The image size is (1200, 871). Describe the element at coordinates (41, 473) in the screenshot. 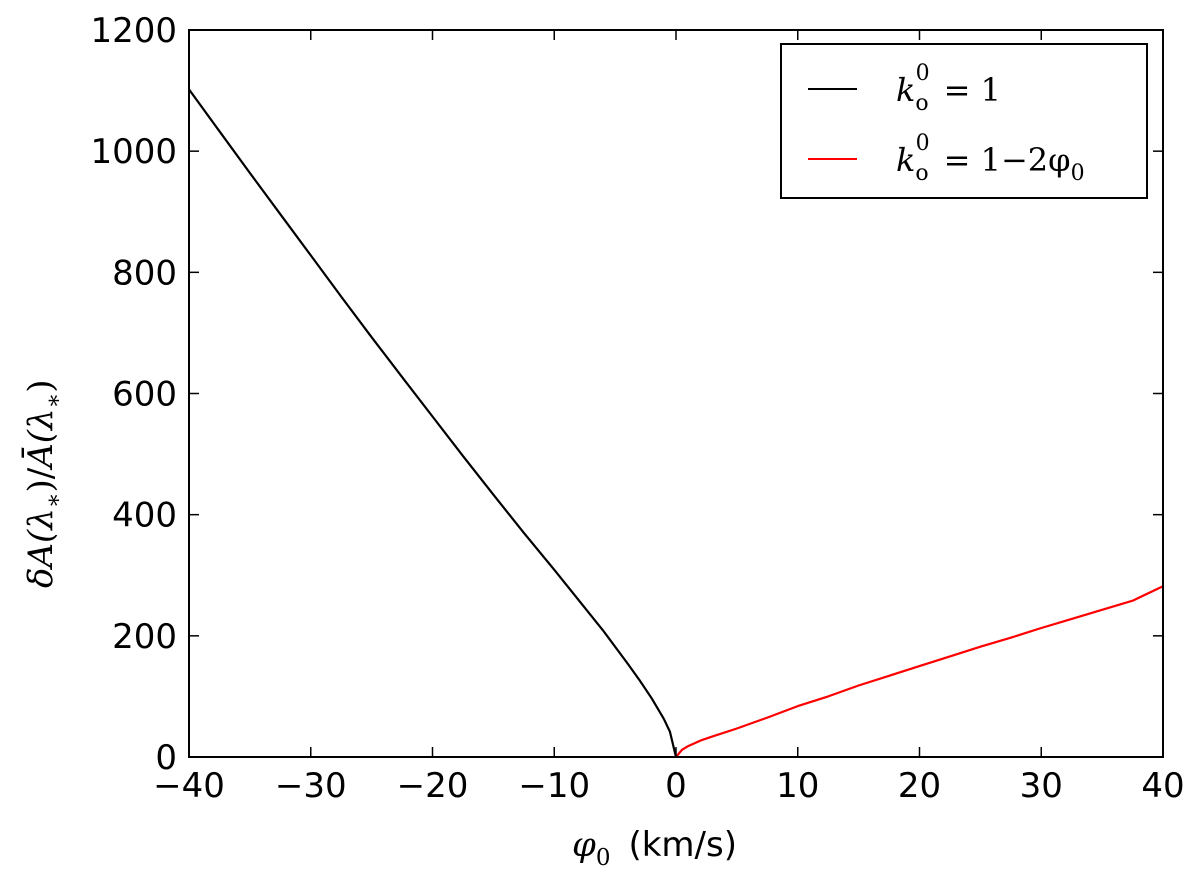

I see `y-axis-label-slash: /` at that location.